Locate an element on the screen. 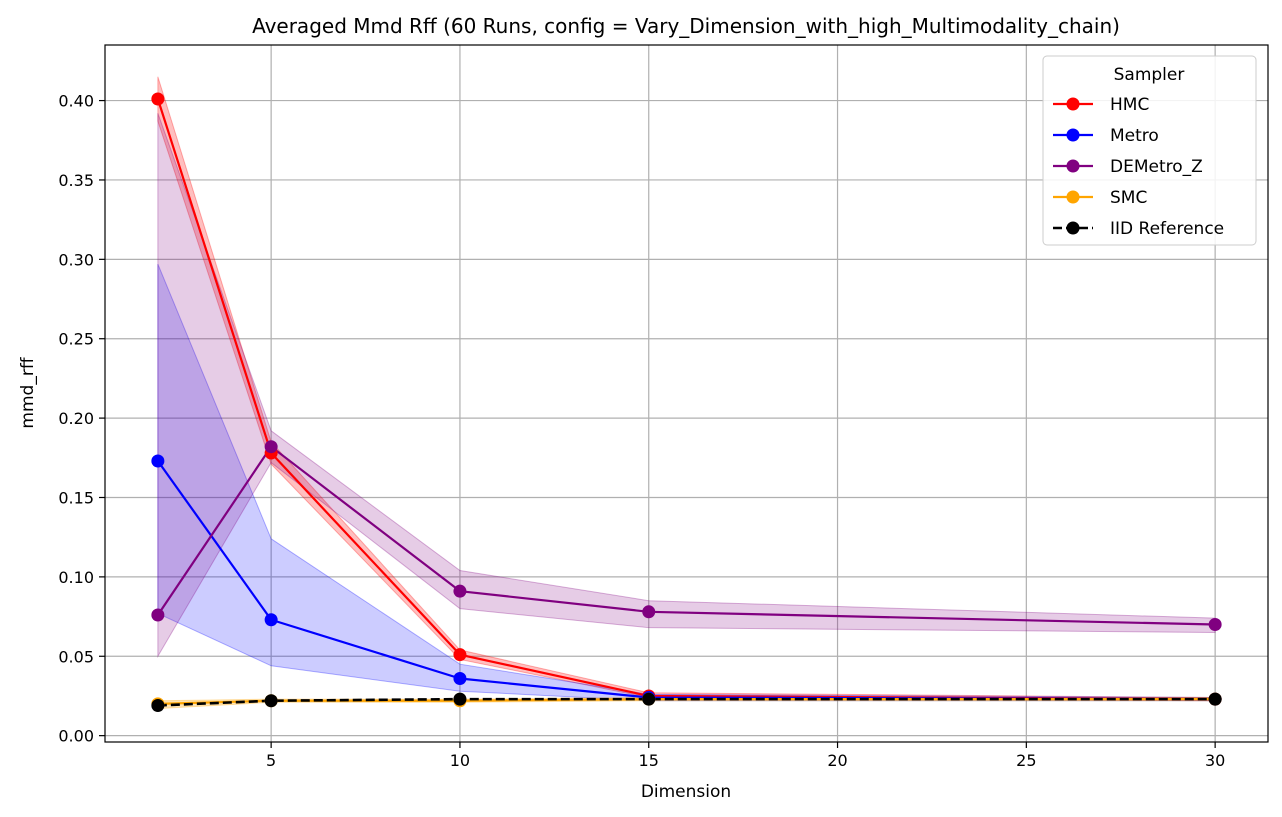 Image resolution: width=1282 pixels, height=817 pixels. legend-iid-reference-label: IID Reference is located at coordinates (1167, 229).